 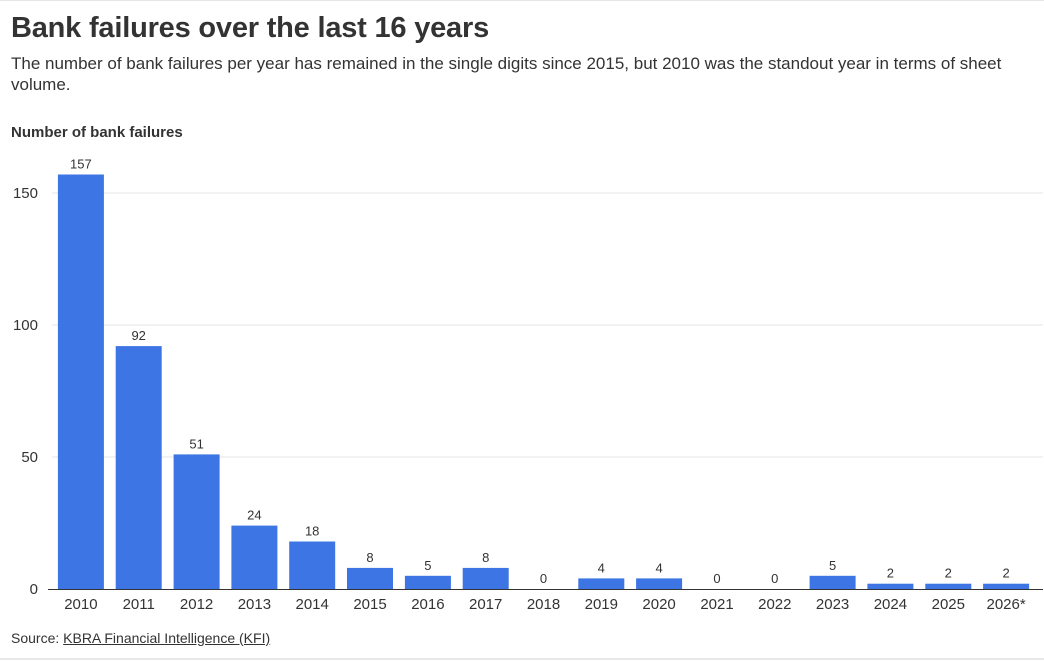 What do you see at coordinates (601, 604) in the screenshot?
I see `x-tick-label: 2019` at bounding box center [601, 604].